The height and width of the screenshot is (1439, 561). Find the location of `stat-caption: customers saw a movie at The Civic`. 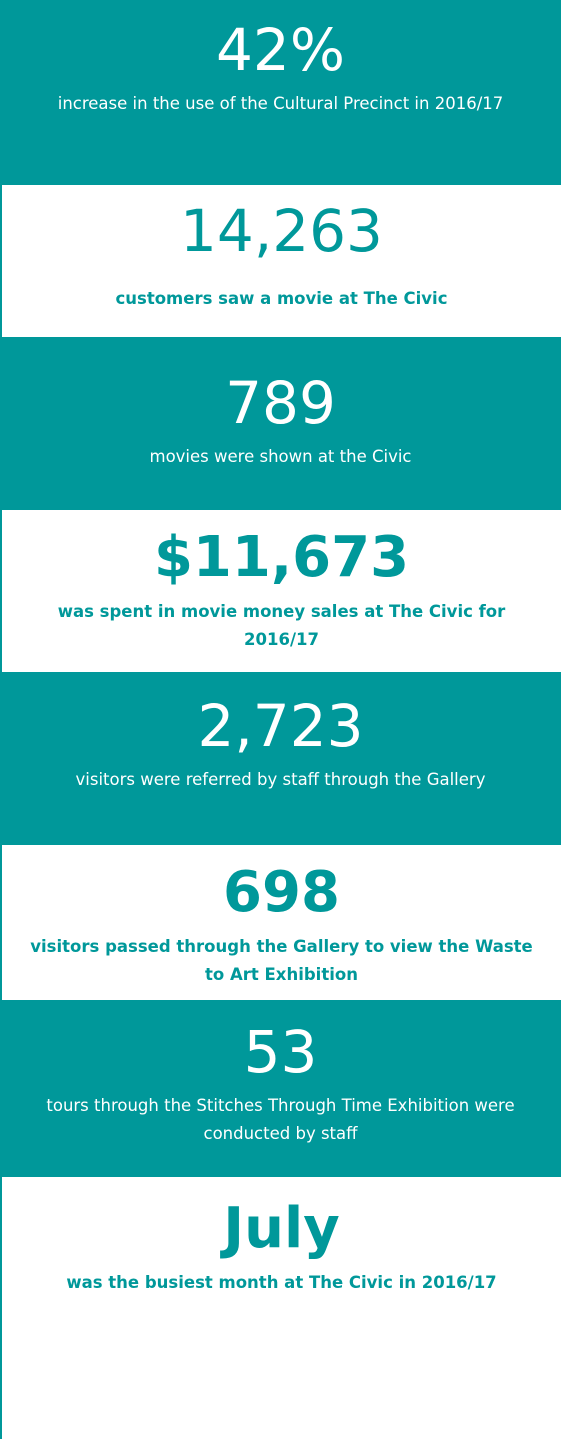

stat-caption: customers saw a movie at The Civic is located at coordinates (281, 298).